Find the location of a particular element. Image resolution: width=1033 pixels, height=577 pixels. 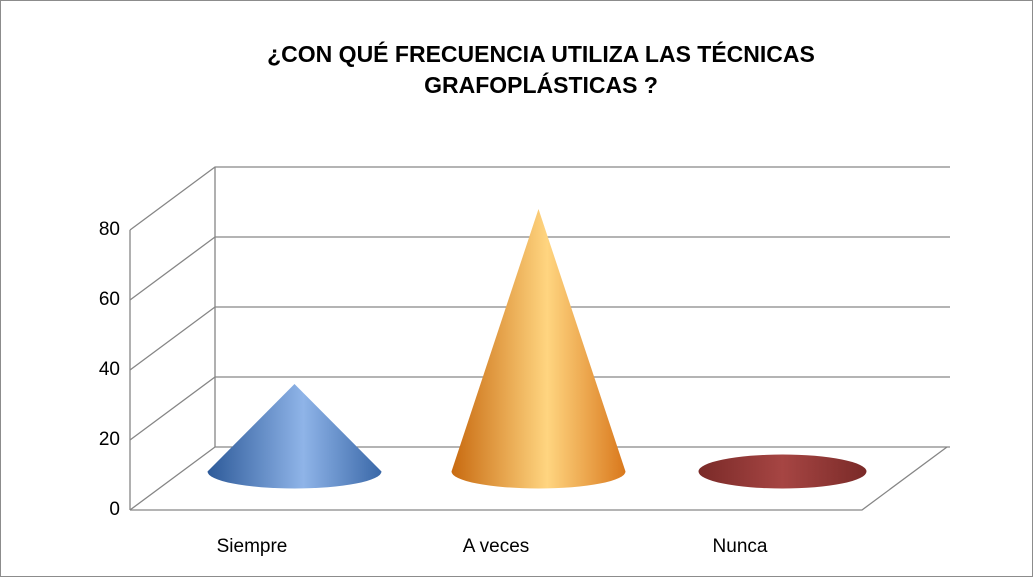

y-tick-label: 80 is located at coordinates (109, 229).